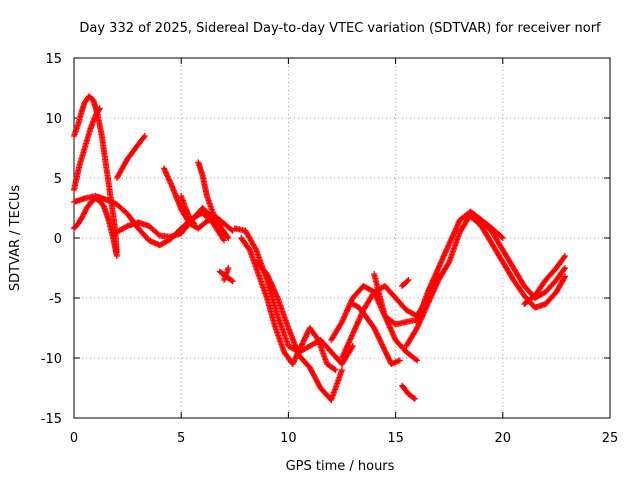  Describe the element at coordinates (55, 299) in the screenshot. I see `y-tick-label: -5` at that location.